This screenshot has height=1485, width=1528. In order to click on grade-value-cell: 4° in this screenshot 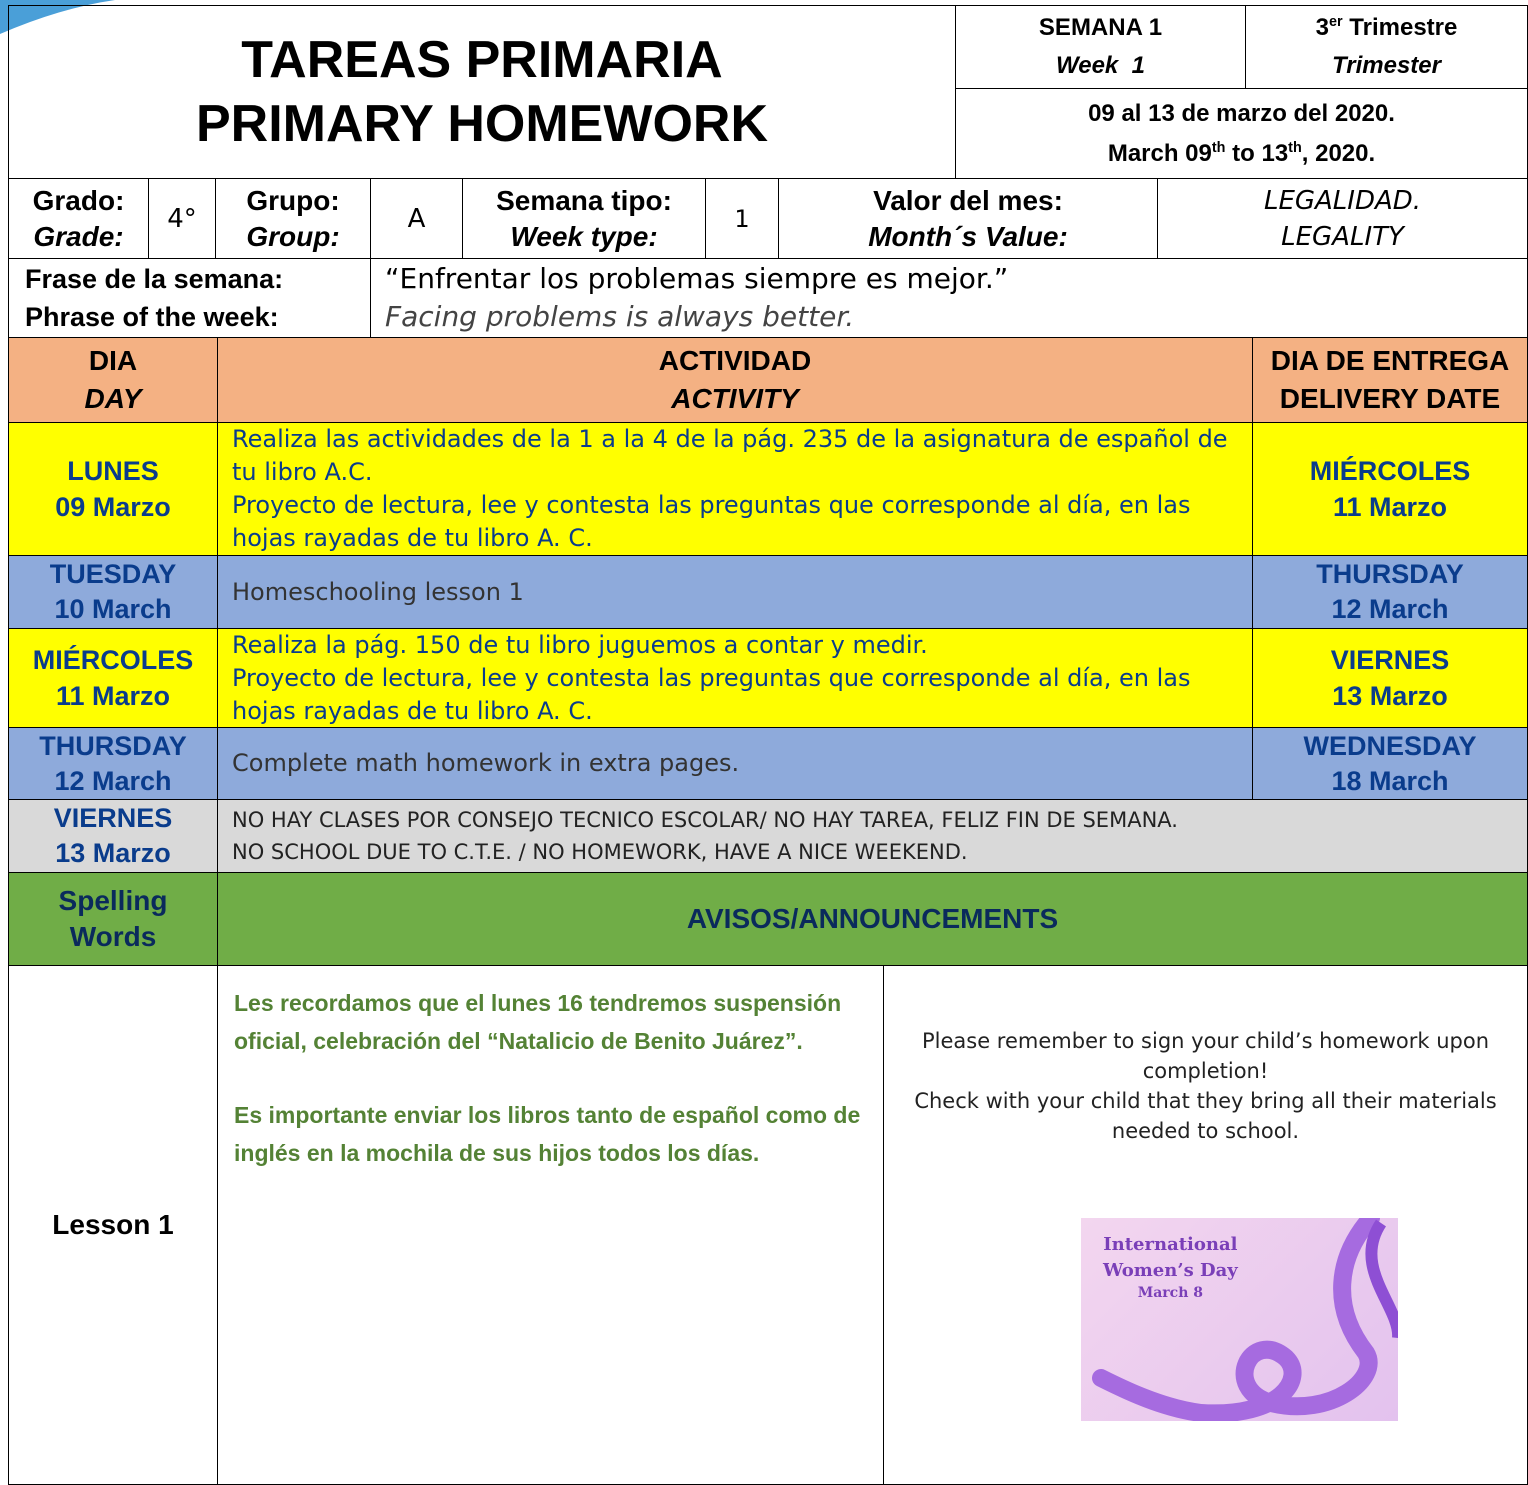, I will do `click(182, 218)`.